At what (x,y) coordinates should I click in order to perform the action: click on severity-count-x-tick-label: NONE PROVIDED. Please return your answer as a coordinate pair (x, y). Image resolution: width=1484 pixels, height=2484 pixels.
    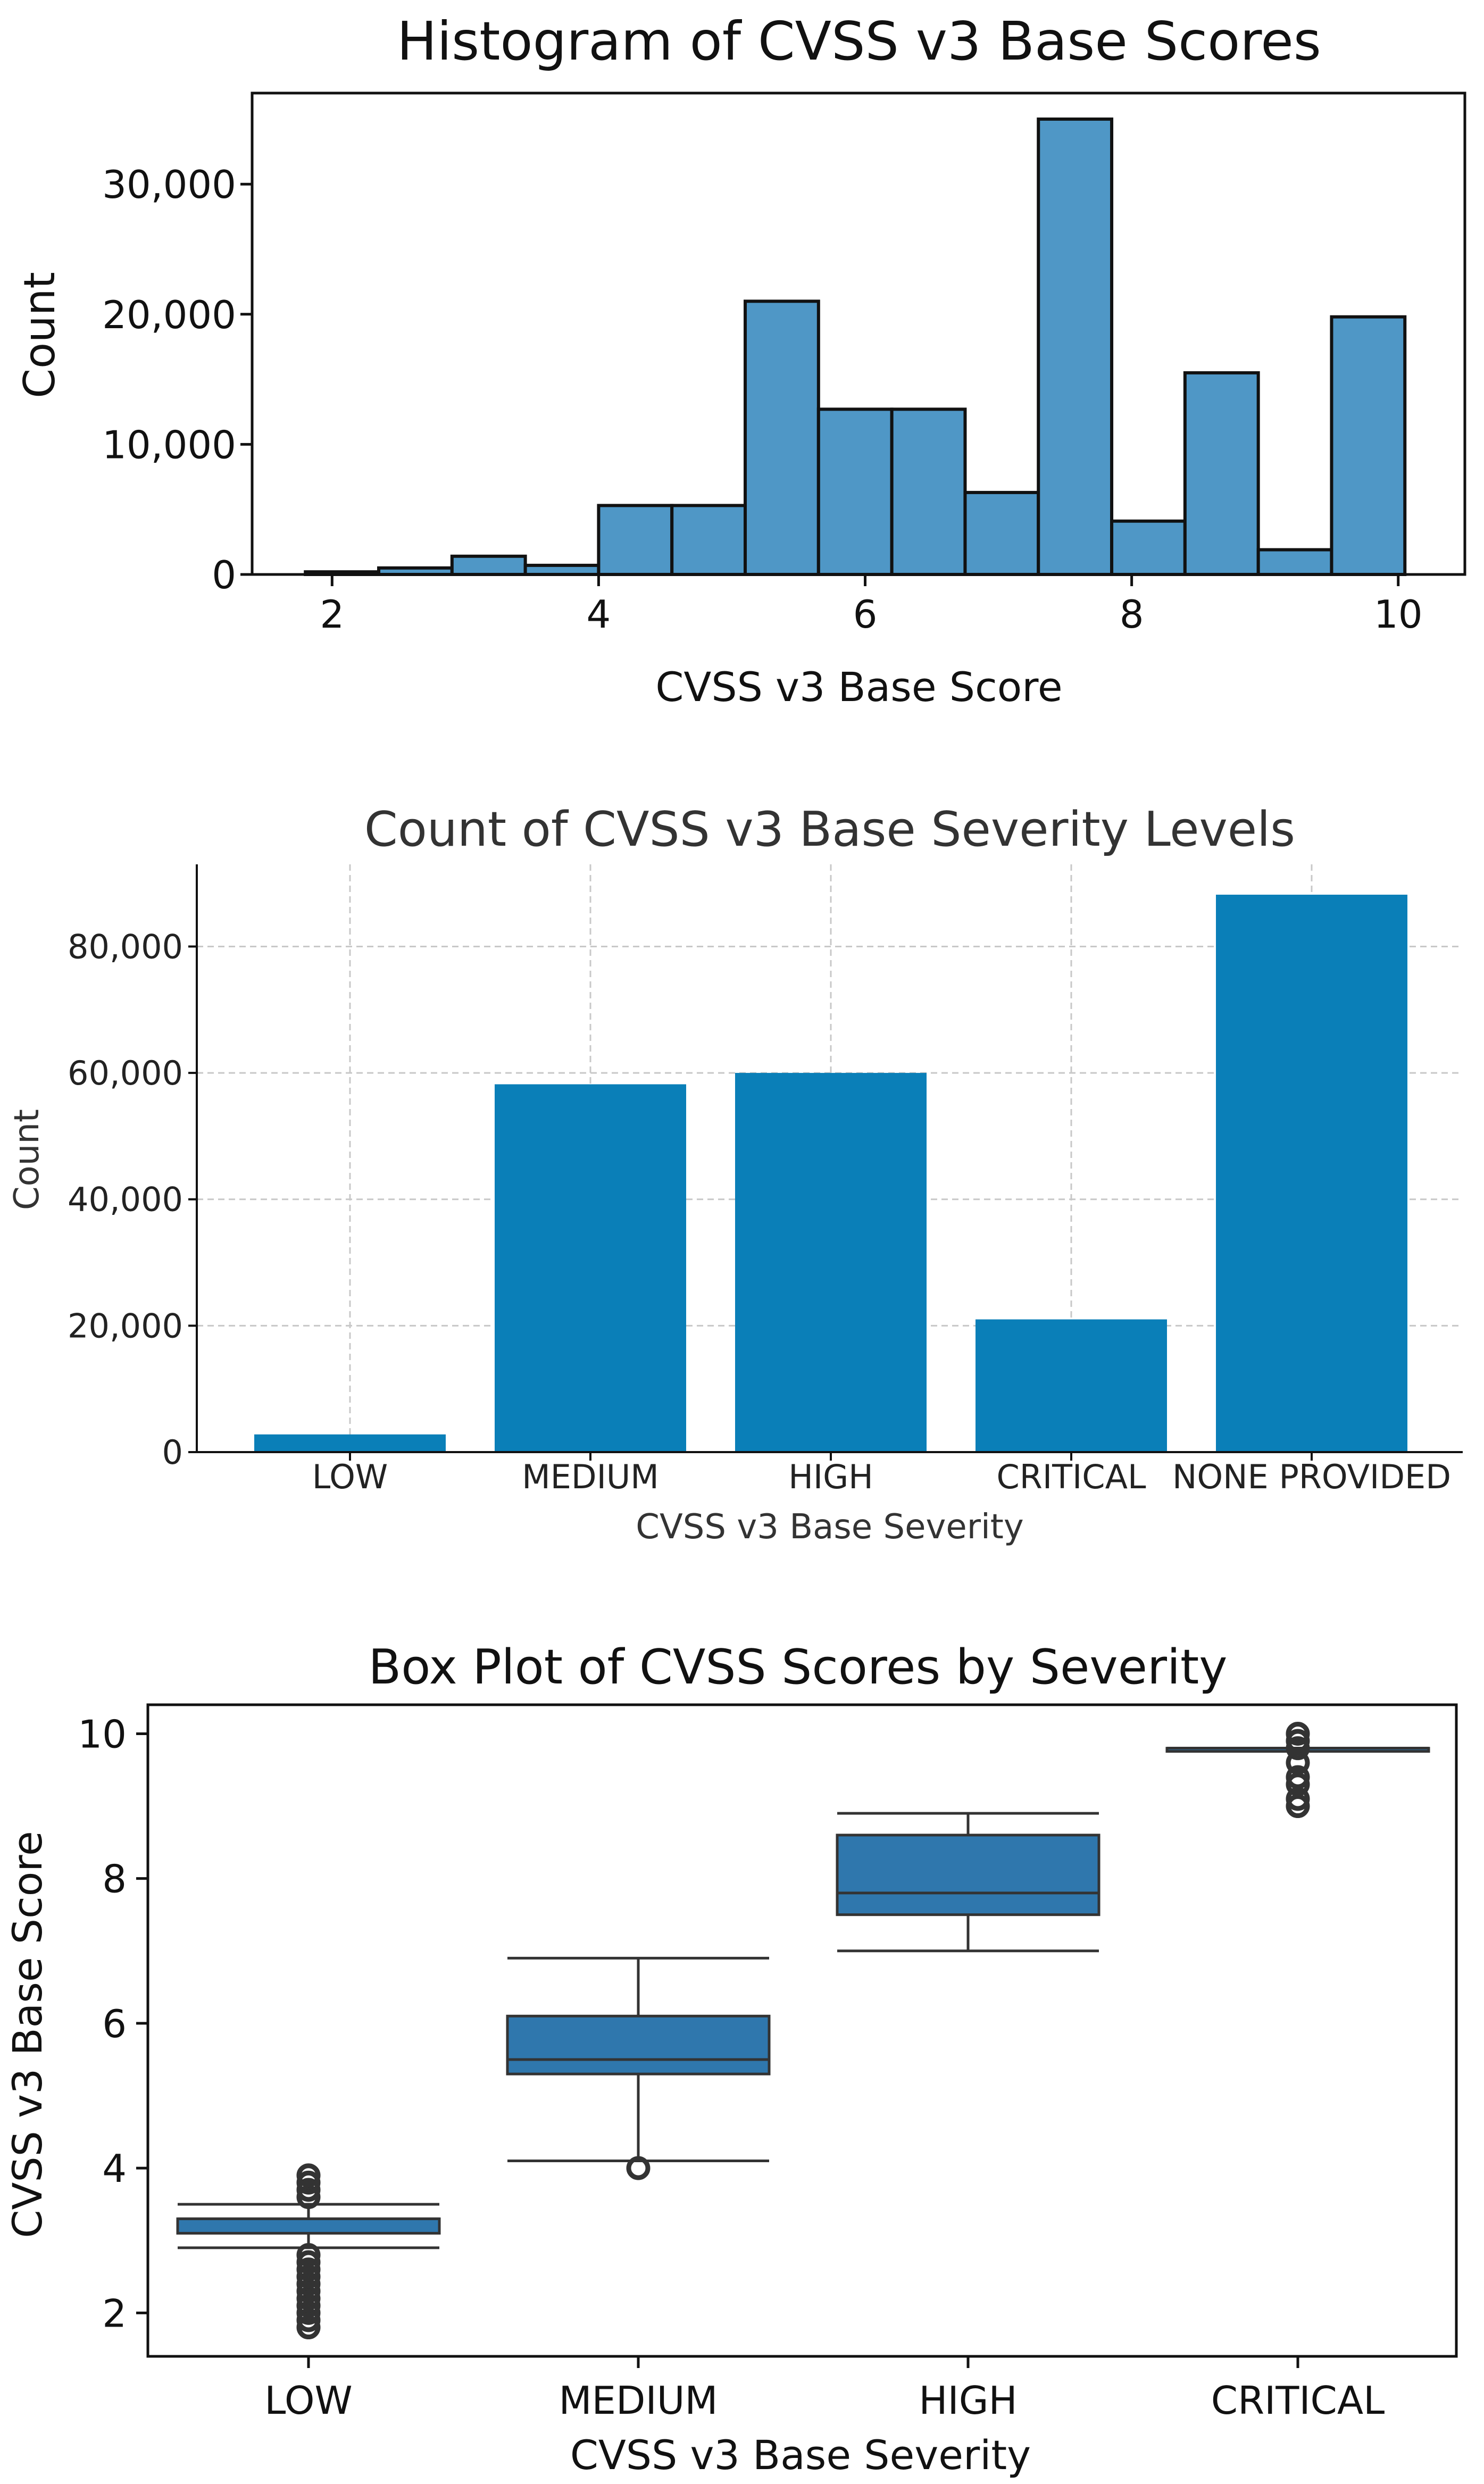
    Looking at the image, I should click on (1311, 1476).